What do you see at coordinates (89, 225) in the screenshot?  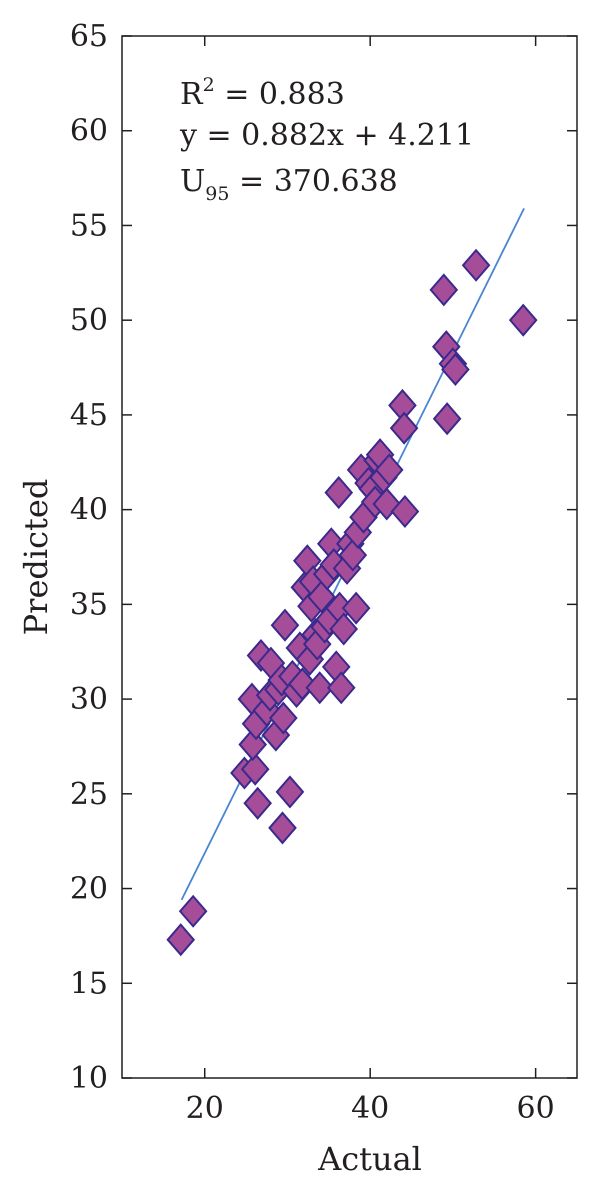 I see `y-tick-label: 55` at bounding box center [89, 225].